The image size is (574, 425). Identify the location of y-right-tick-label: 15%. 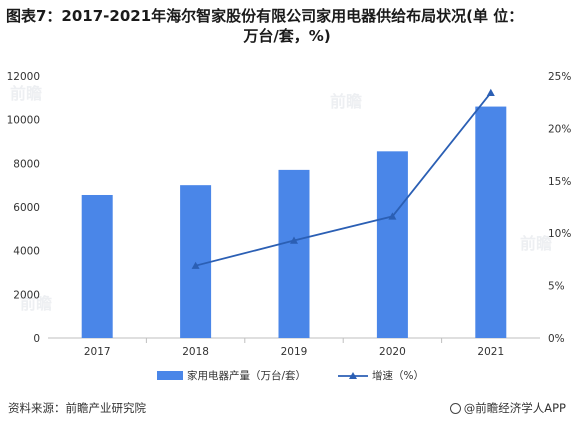
(559, 182).